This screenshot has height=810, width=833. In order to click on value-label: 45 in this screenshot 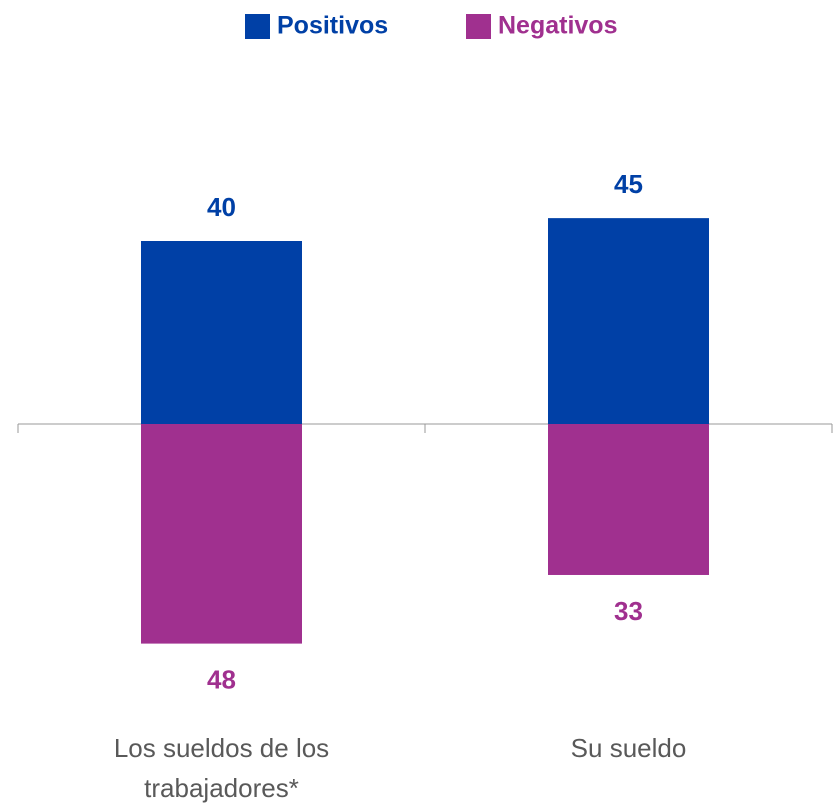, I will do `click(628, 184)`.